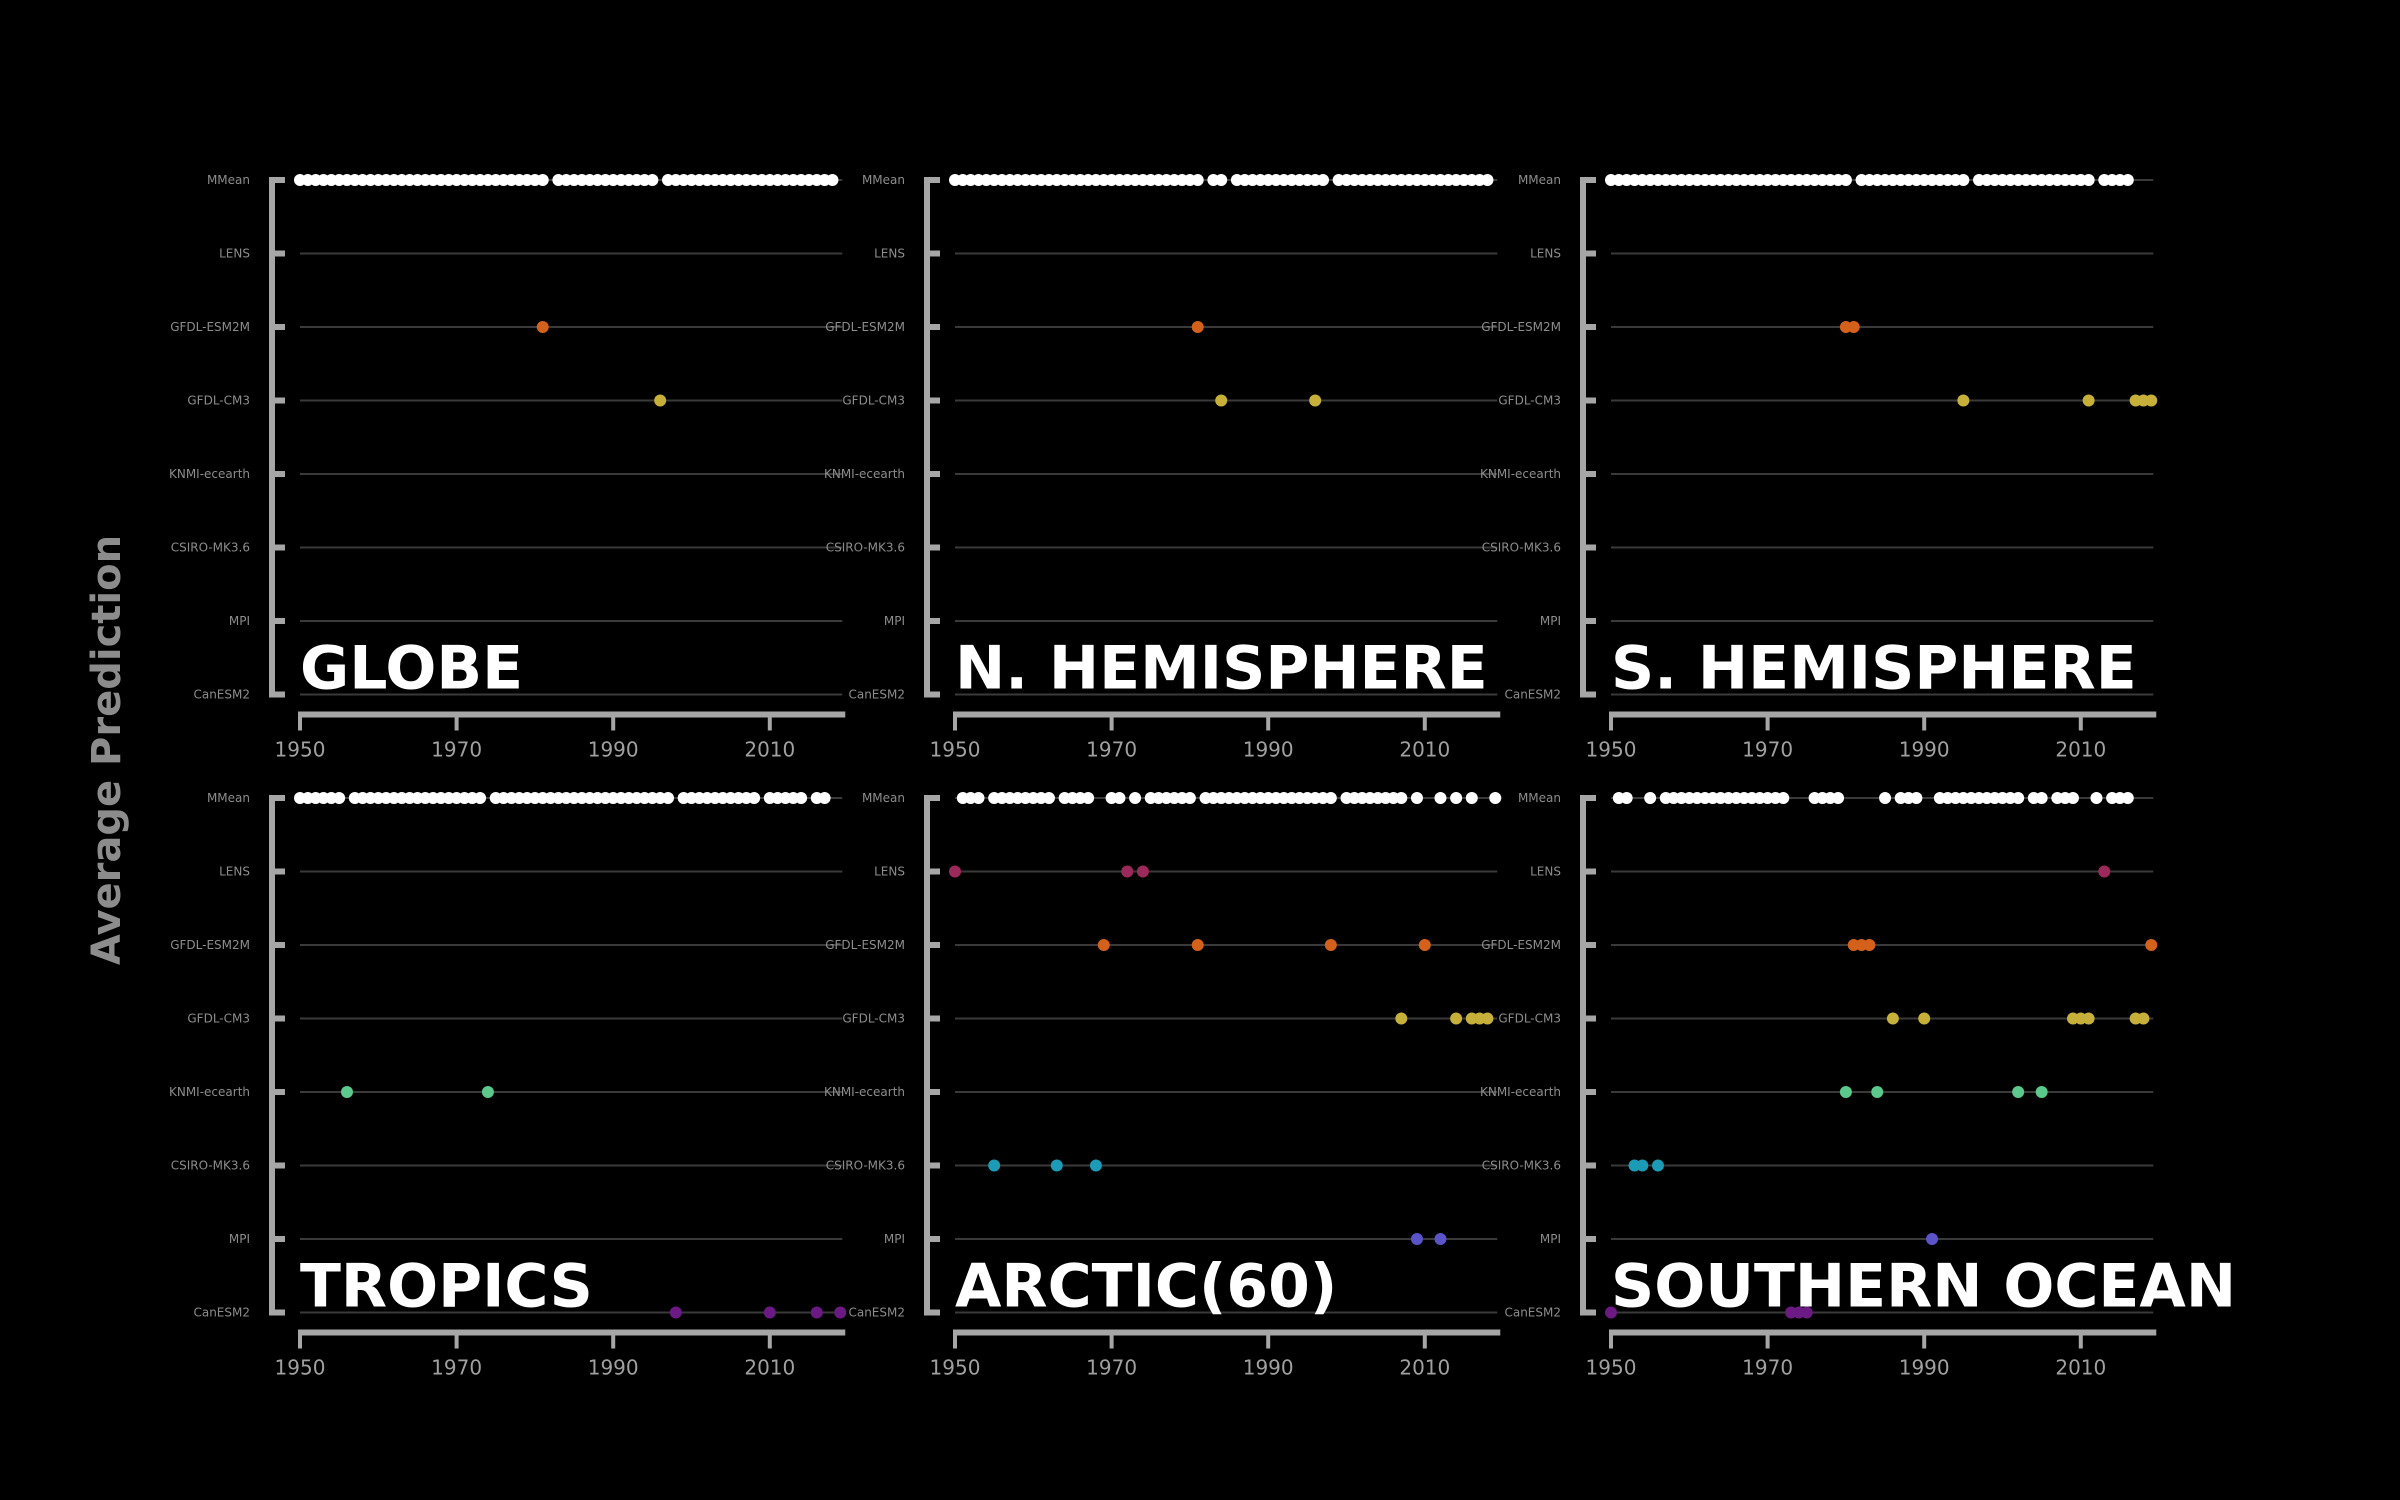 The height and width of the screenshot is (1500, 2400). Describe the element at coordinates (446, 1287) in the screenshot. I see `panel-title: TROPICS` at that location.